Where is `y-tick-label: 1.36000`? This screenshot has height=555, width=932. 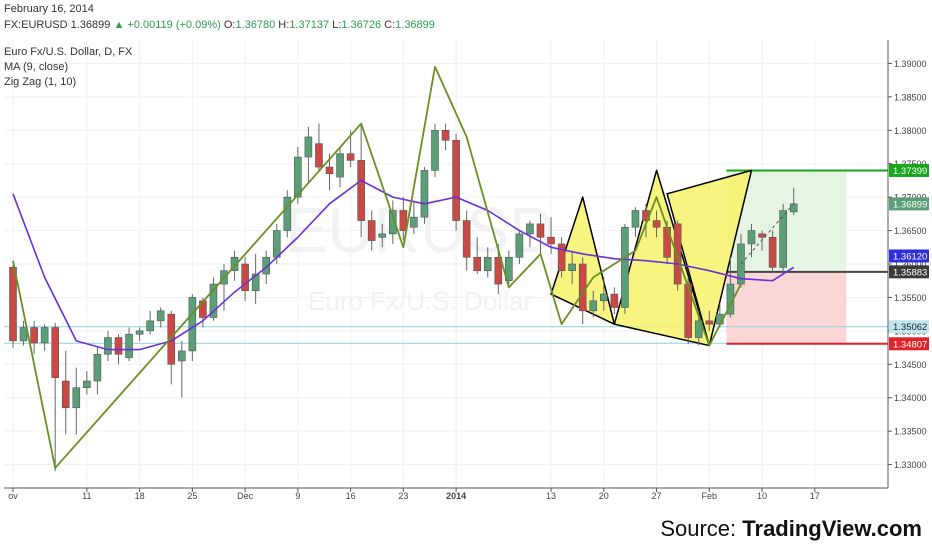 y-tick-label: 1.36000 is located at coordinates (910, 265).